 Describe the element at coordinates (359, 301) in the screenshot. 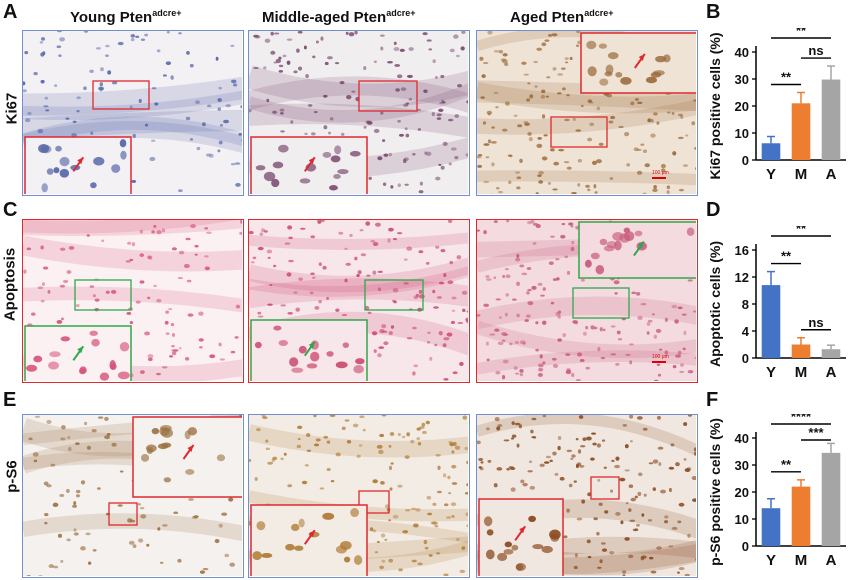

I see `micrograph-apoptosis-middle` at that location.